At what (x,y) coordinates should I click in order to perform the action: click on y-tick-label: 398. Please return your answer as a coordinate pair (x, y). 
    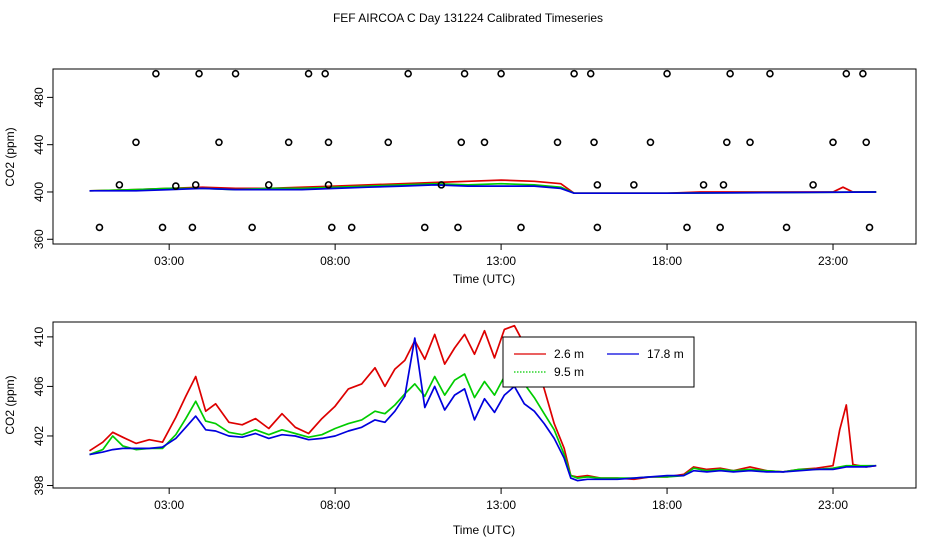
    Looking at the image, I should click on (39, 485).